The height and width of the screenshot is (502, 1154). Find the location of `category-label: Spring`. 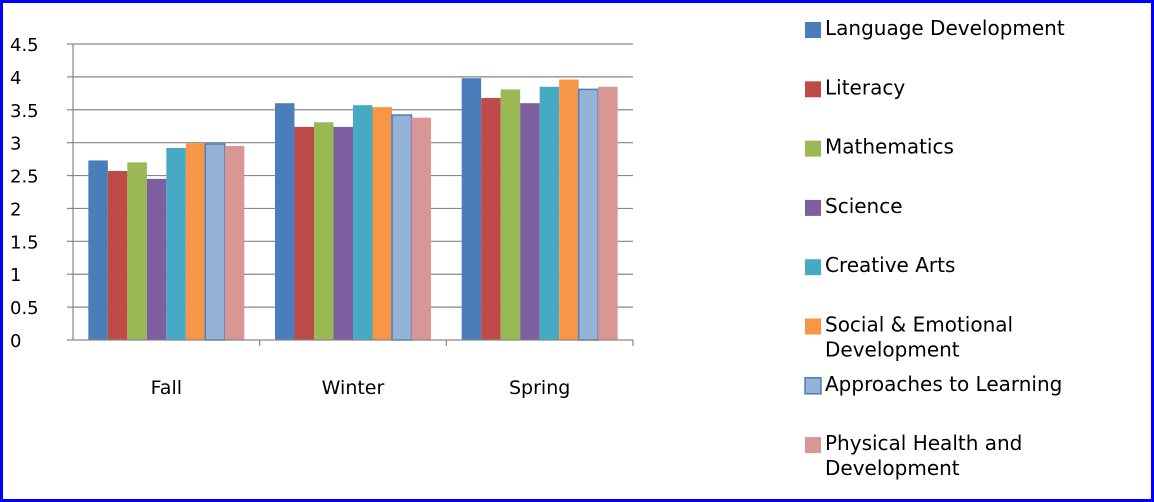

category-label: Spring is located at coordinates (539, 388).